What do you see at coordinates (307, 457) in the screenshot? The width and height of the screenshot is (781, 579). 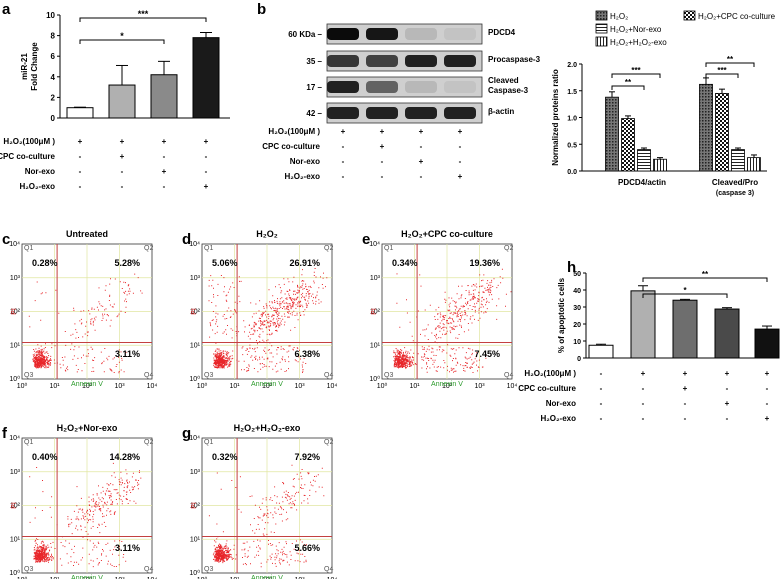 I see `quadrant-percent-upper-right: 7.92%` at bounding box center [307, 457].